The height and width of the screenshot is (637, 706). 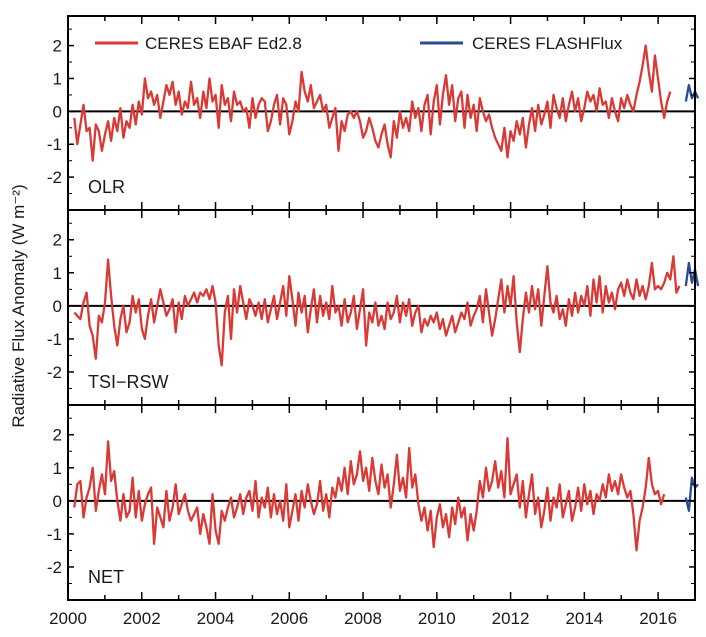 What do you see at coordinates (658, 618) in the screenshot?
I see `x-tick-label: 2016` at bounding box center [658, 618].